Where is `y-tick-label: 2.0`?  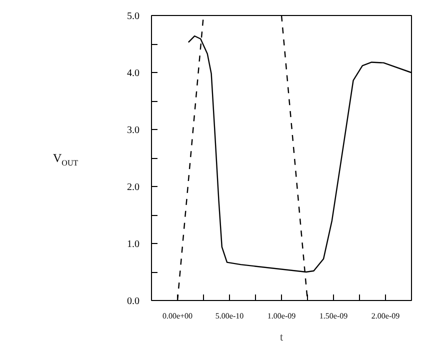
y-tick-label: 2.0 is located at coordinates (133, 187).